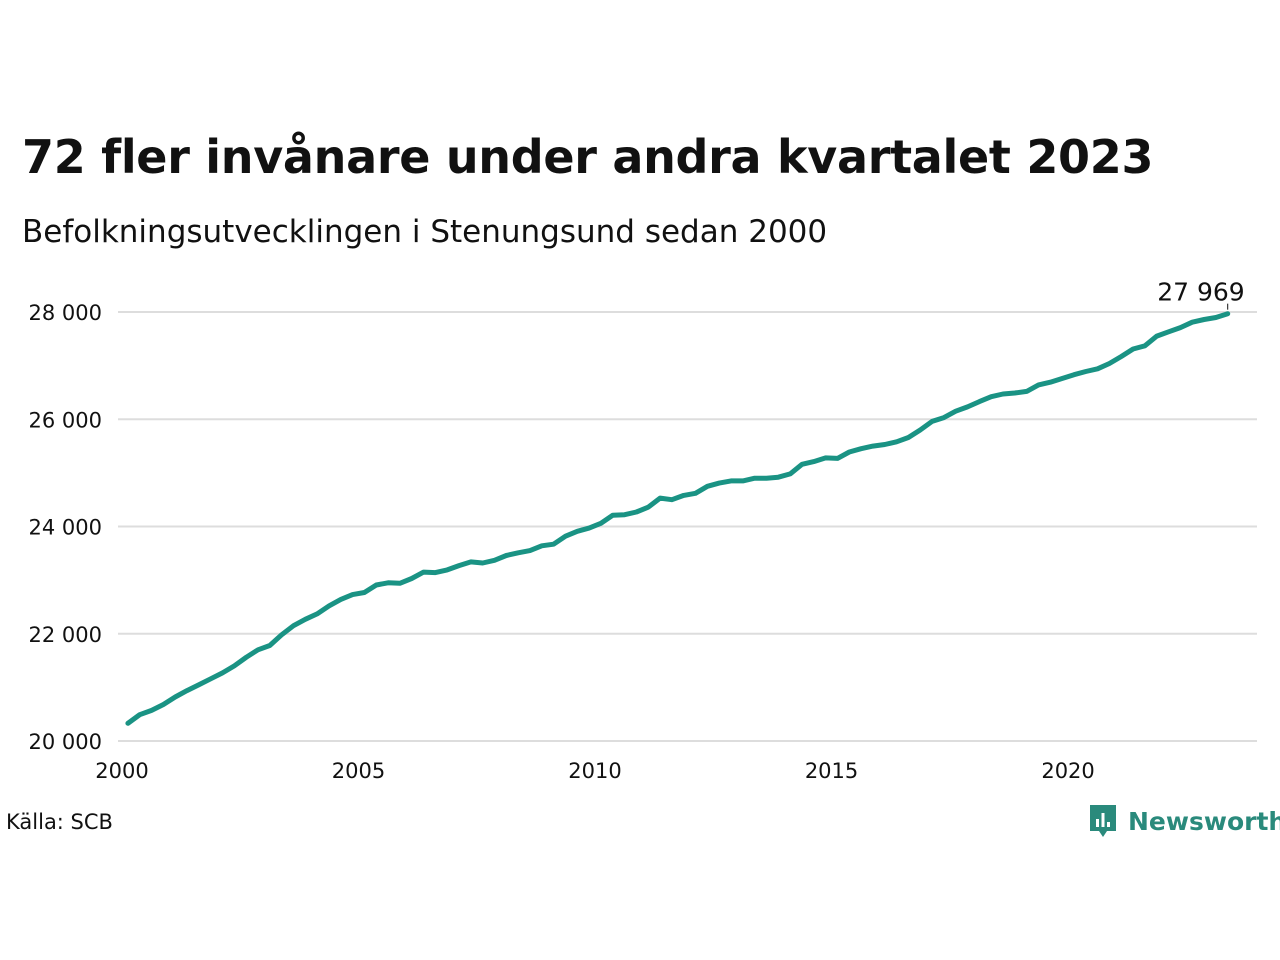 This screenshot has height=960, width=1280. Describe the element at coordinates (358, 771) in the screenshot. I see `x-tick-label: 2005` at that location.